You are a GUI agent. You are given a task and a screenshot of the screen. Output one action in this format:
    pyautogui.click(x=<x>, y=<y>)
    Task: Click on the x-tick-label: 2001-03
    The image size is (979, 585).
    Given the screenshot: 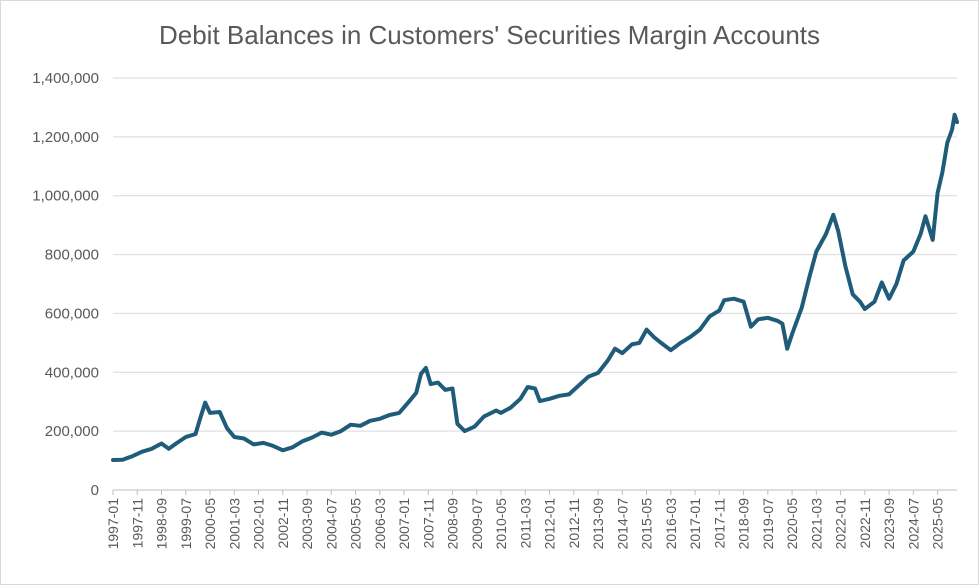 What is the action you would take?
    pyautogui.click(x=234, y=524)
    